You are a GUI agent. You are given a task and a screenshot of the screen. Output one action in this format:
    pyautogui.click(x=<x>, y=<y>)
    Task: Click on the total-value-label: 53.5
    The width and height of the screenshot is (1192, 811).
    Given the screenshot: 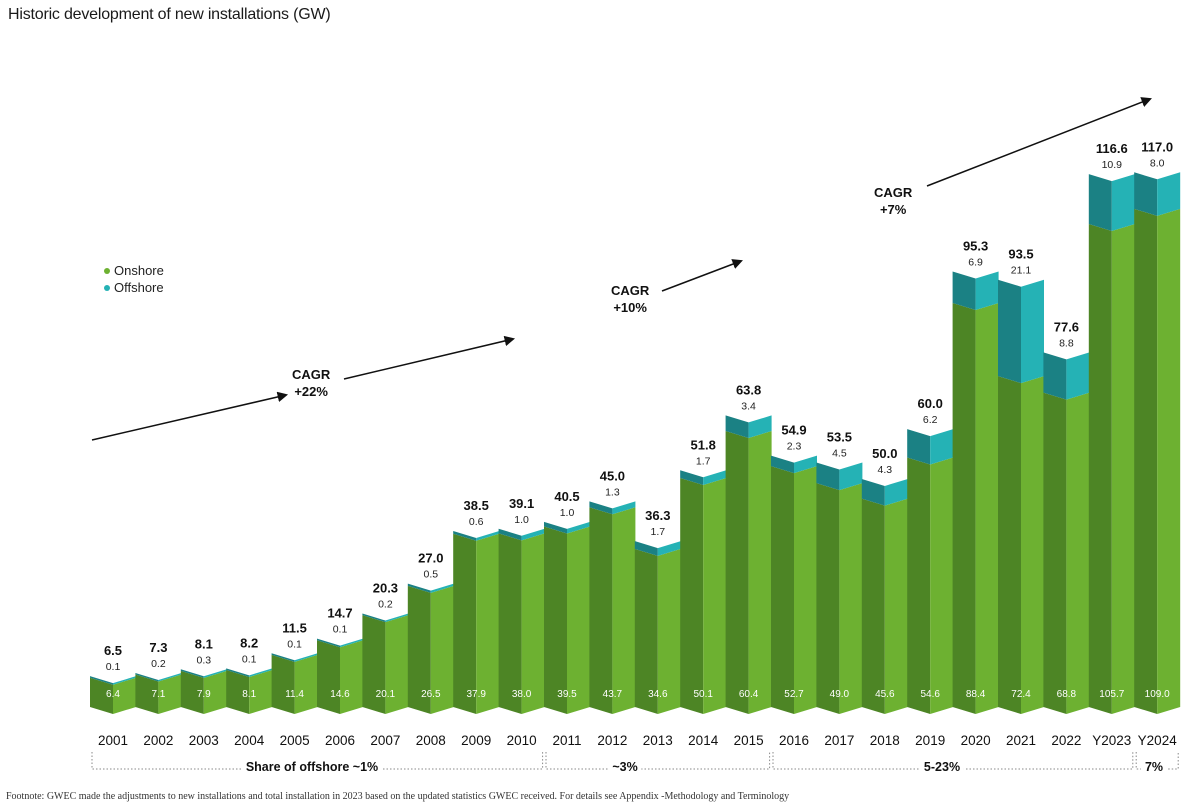 What is the action you would take?
    pyautogui.click(x=839, y=437)
    